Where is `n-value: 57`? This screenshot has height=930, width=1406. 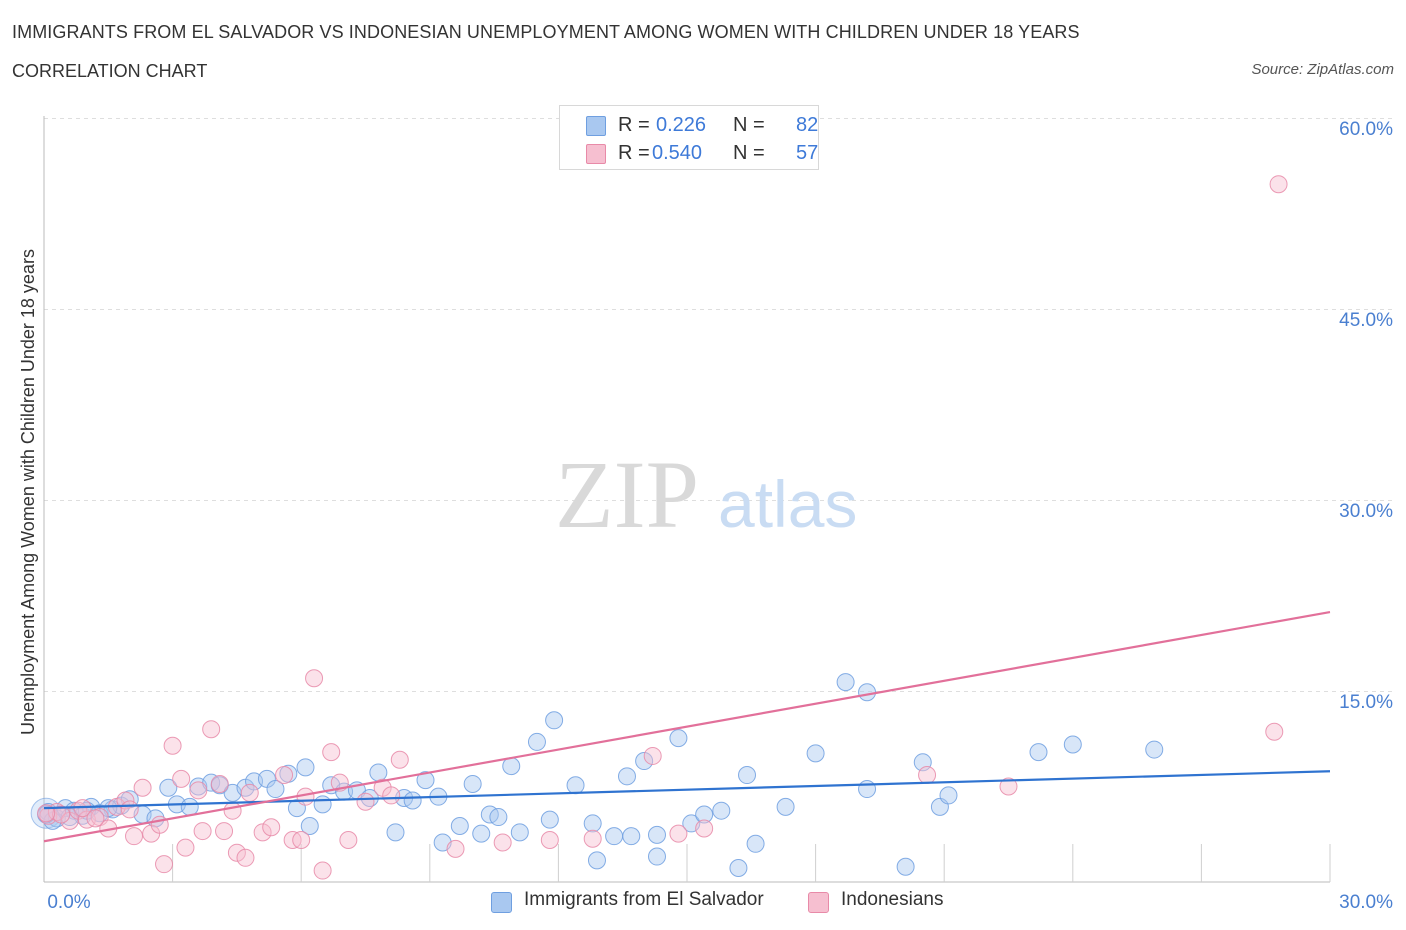
n-value: 57 is located at coordinates (807, 153).